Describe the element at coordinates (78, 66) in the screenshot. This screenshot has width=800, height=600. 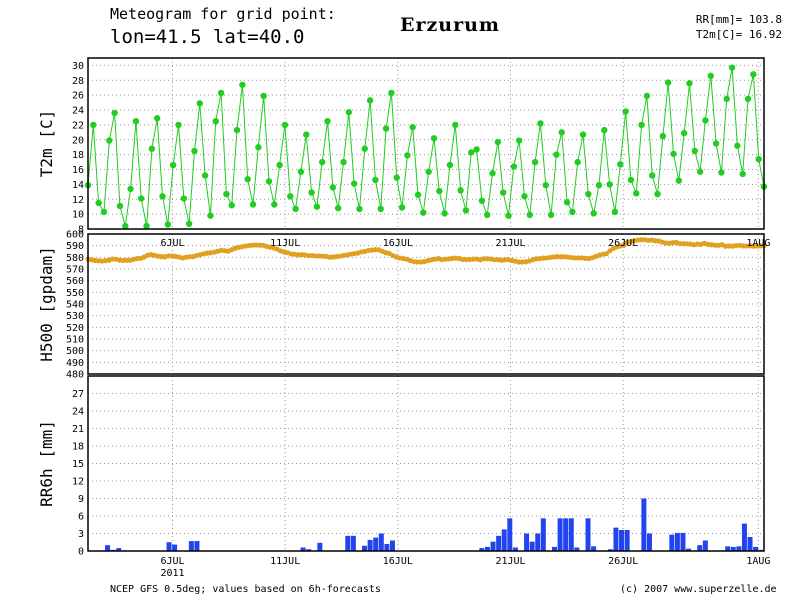
I see `y-tick-label: 30` at that location.